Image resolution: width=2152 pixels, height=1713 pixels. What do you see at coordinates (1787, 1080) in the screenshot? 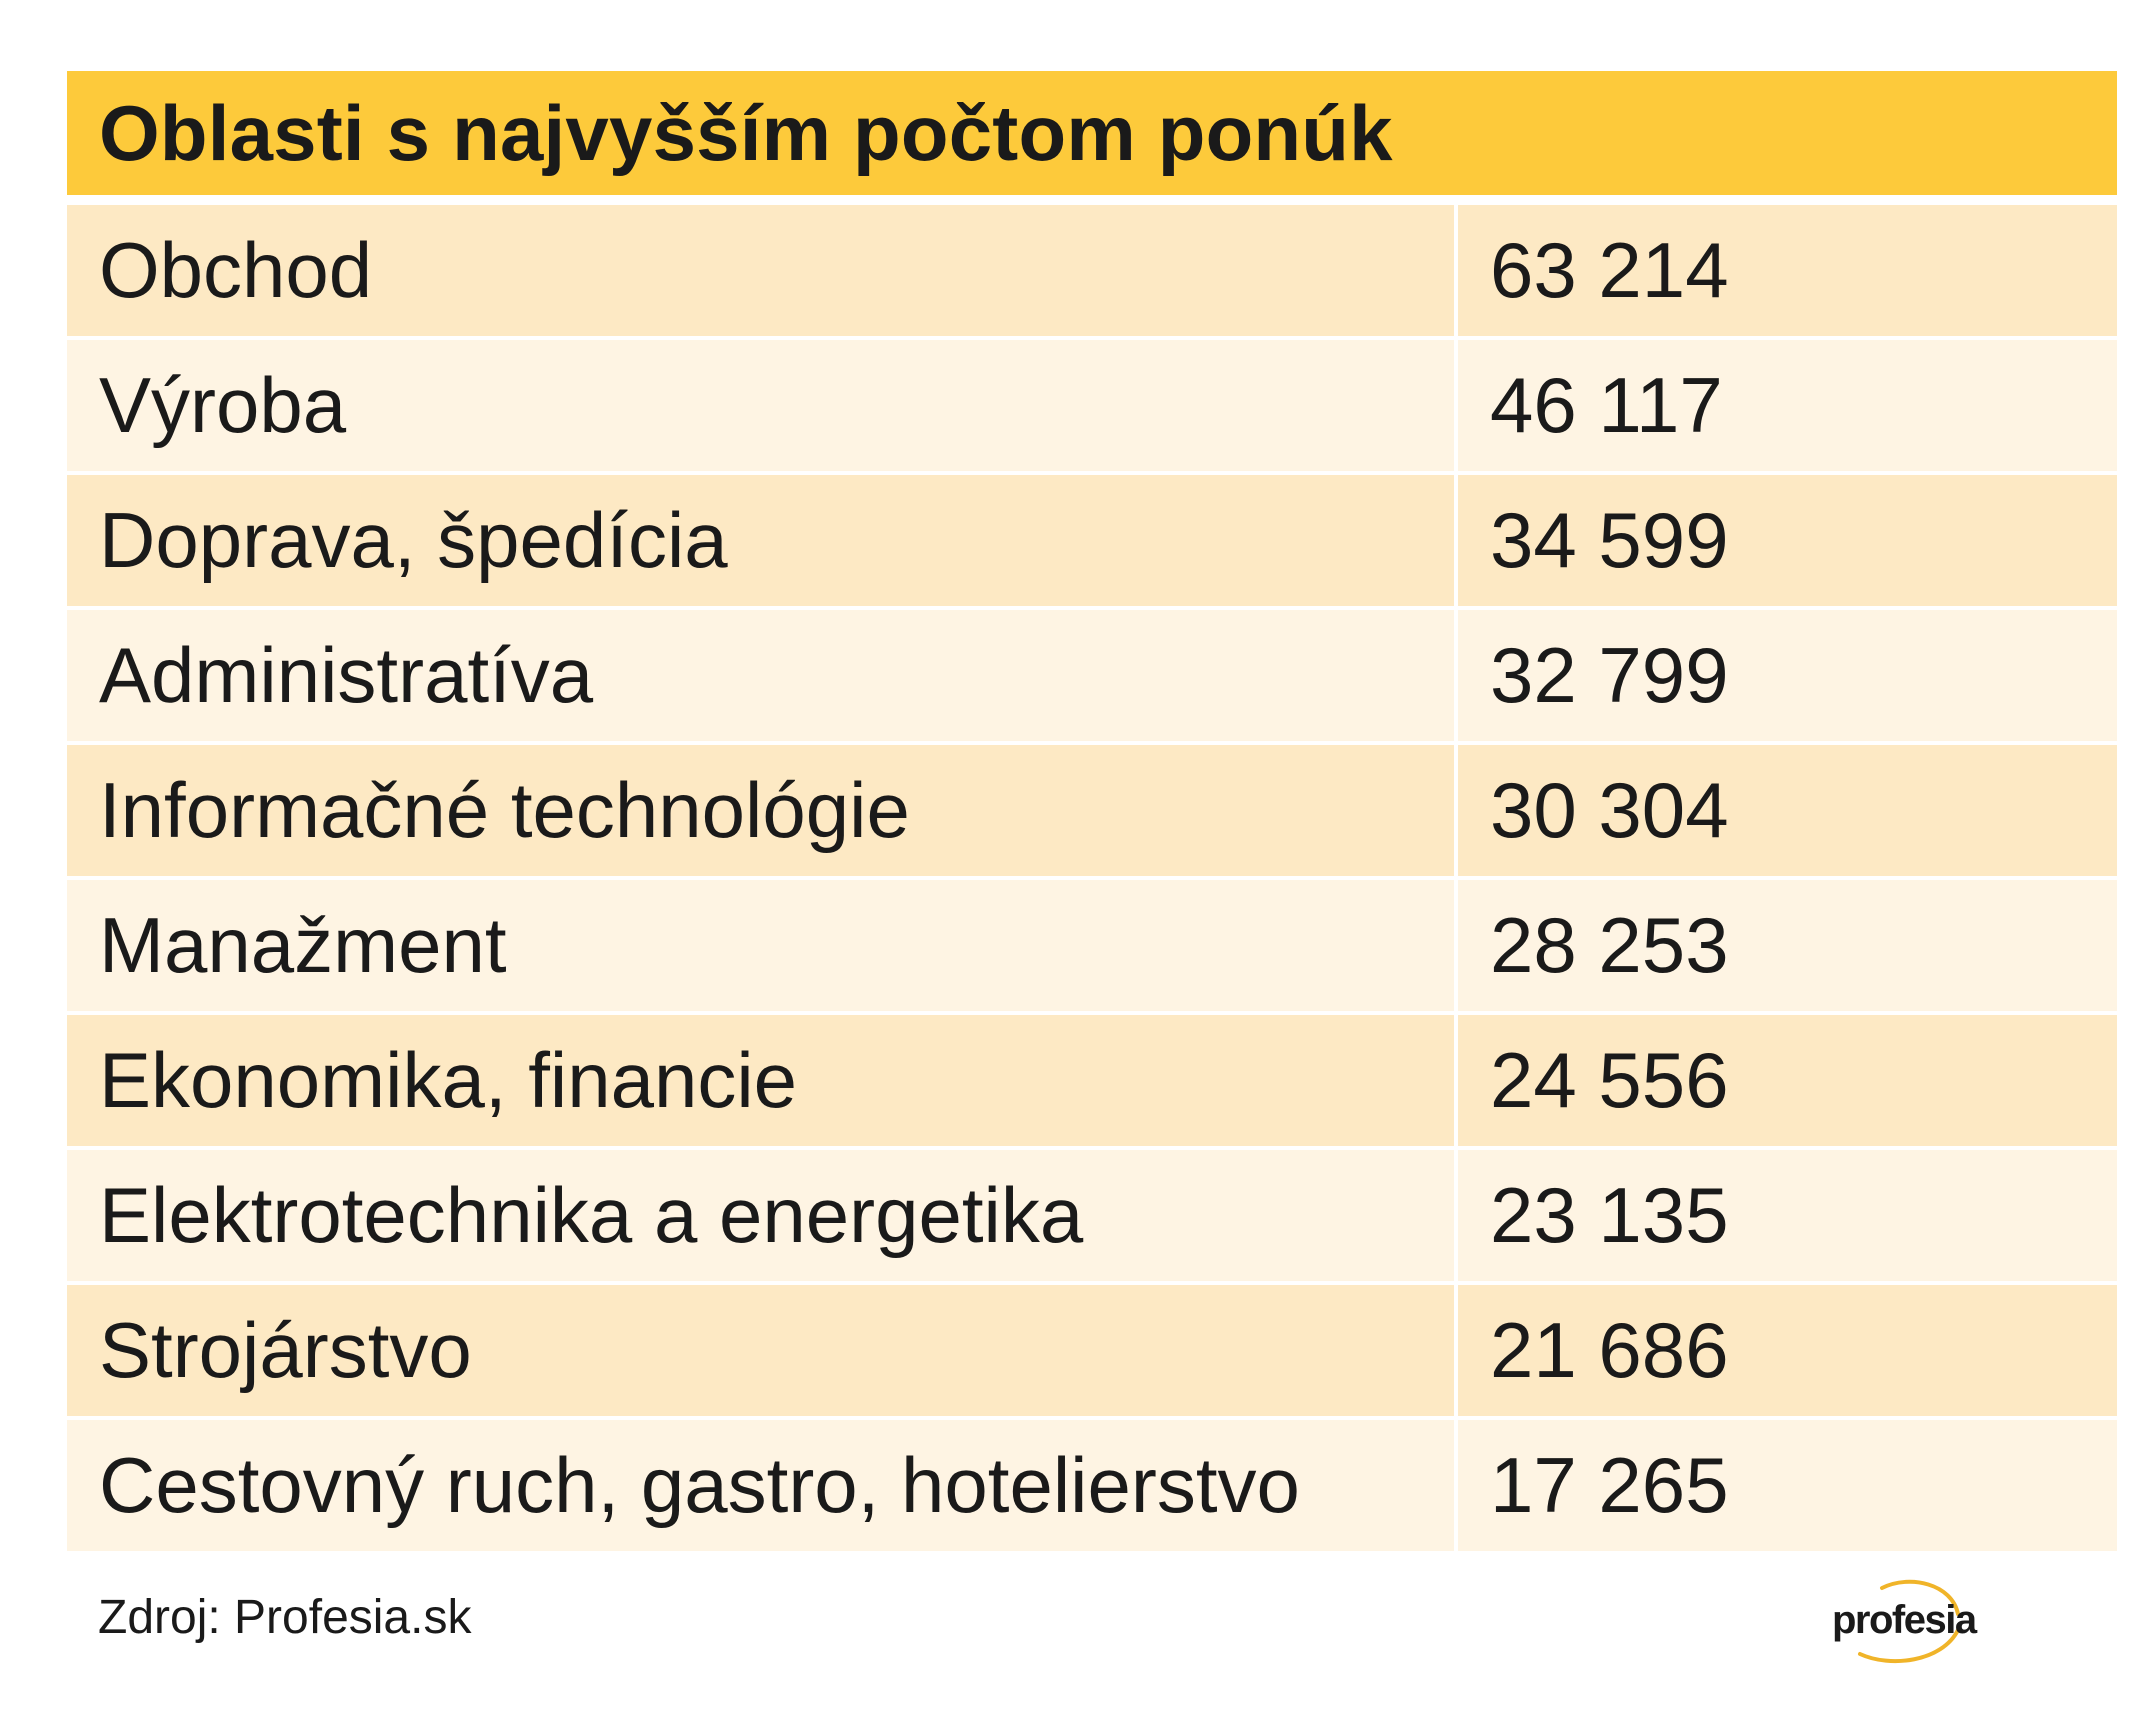
I see `row-value: 24 556` at bounding box center [1787, 1080].